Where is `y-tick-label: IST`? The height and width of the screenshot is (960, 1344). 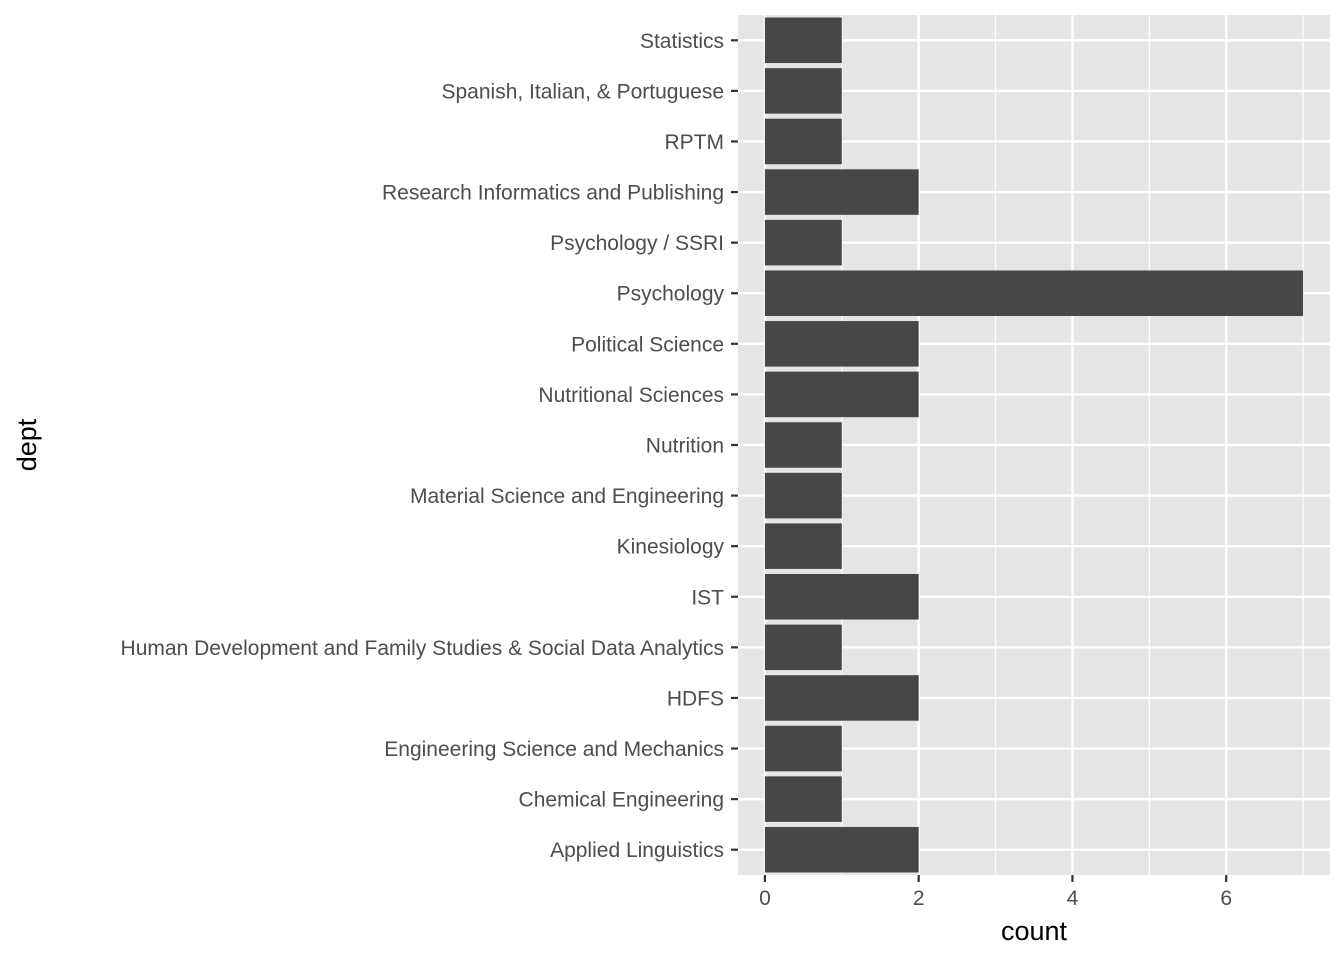 y-tick-label: IST is located at coordinates (707, 597).